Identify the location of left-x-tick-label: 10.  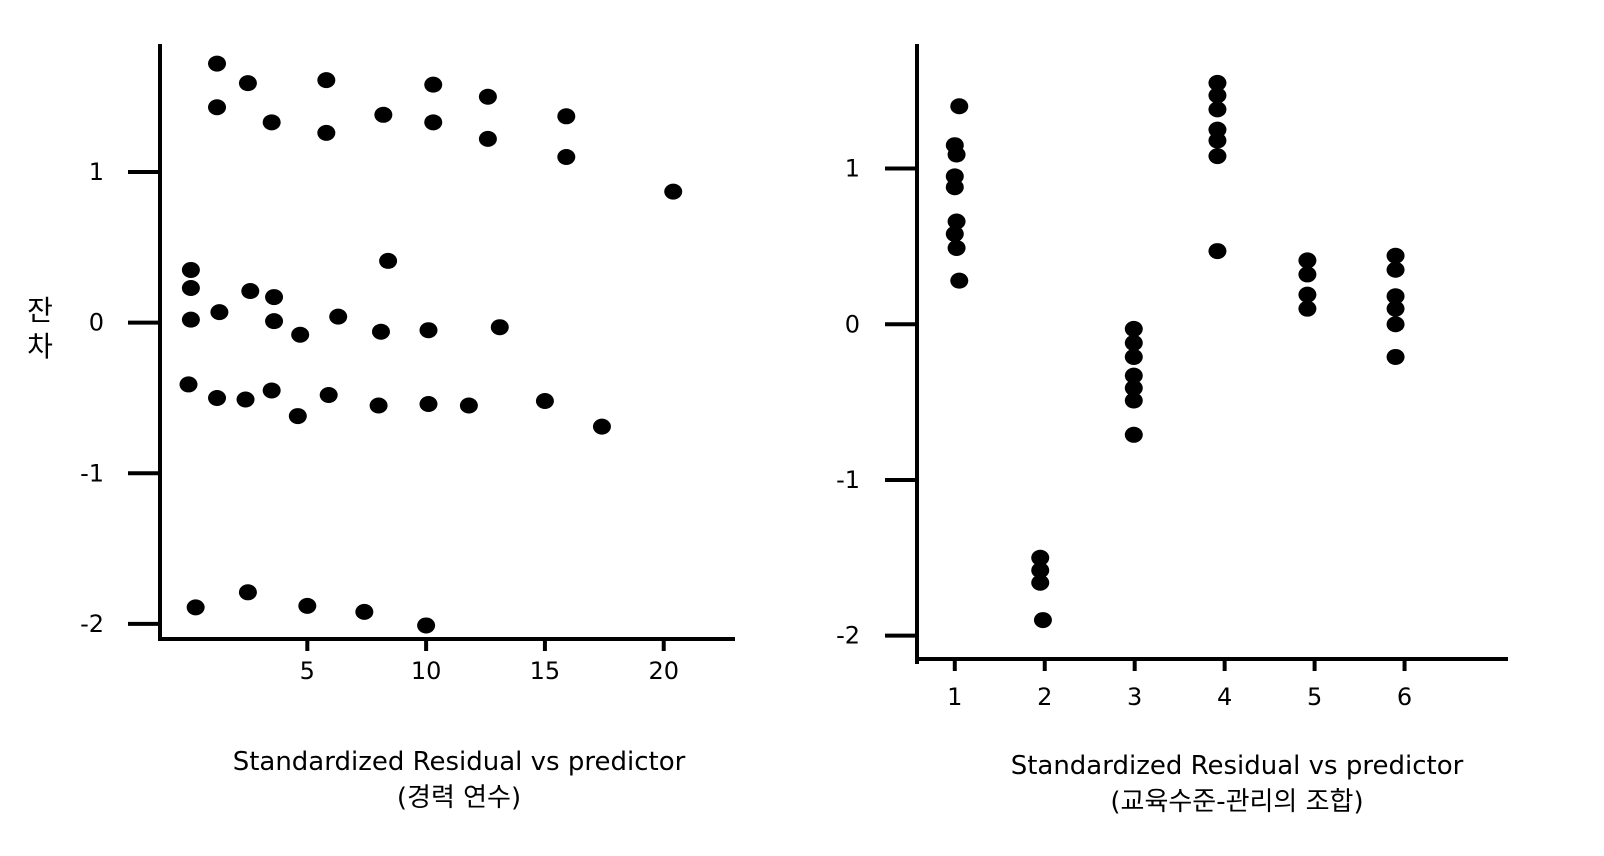
(426, 671).